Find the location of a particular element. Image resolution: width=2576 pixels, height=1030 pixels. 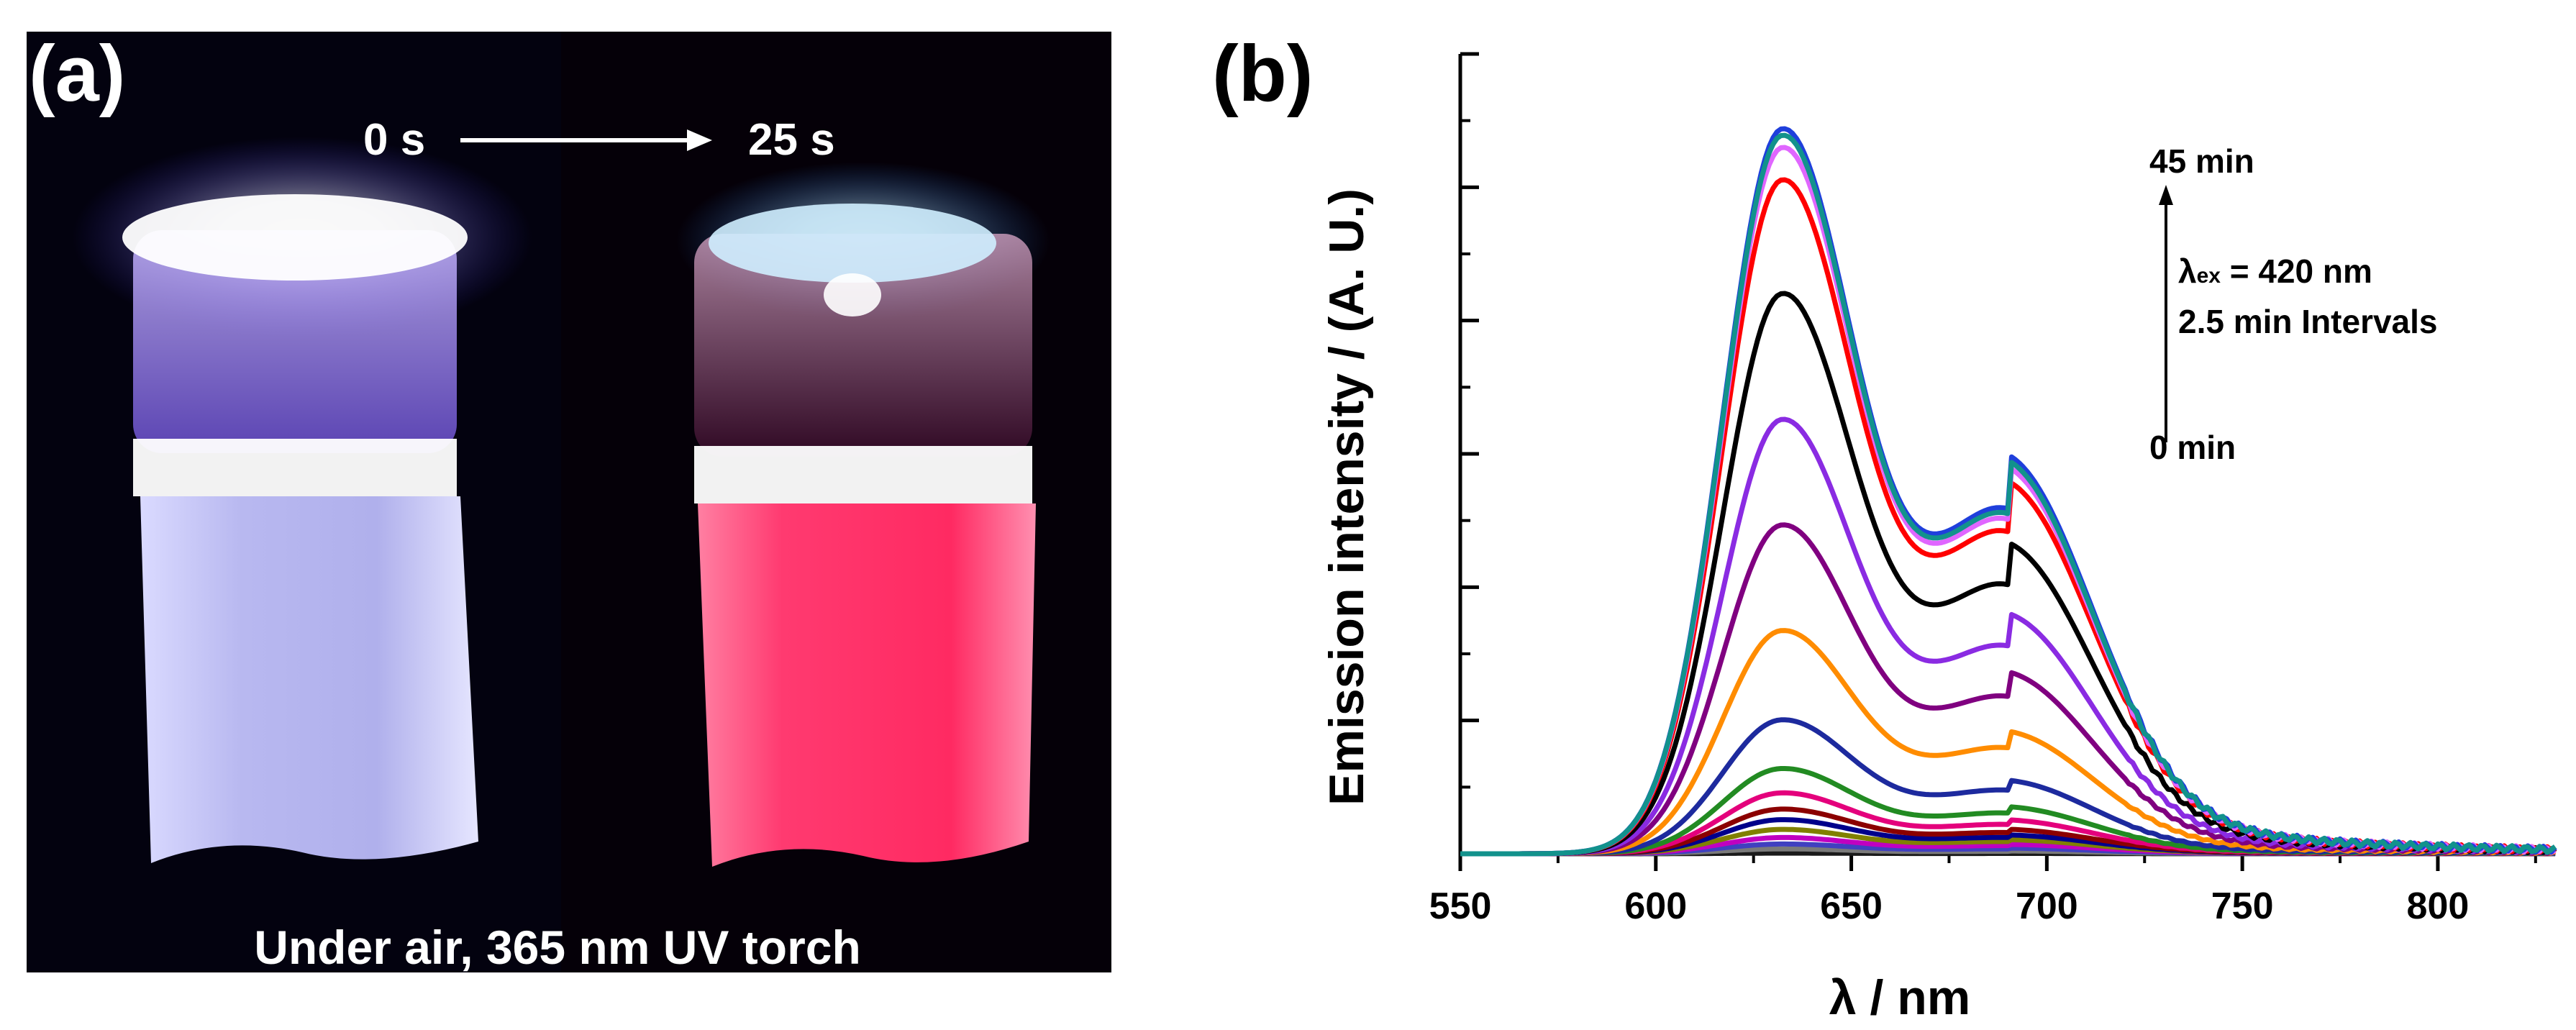

time-start-label: 0 s is located at coordinates (394, 140).